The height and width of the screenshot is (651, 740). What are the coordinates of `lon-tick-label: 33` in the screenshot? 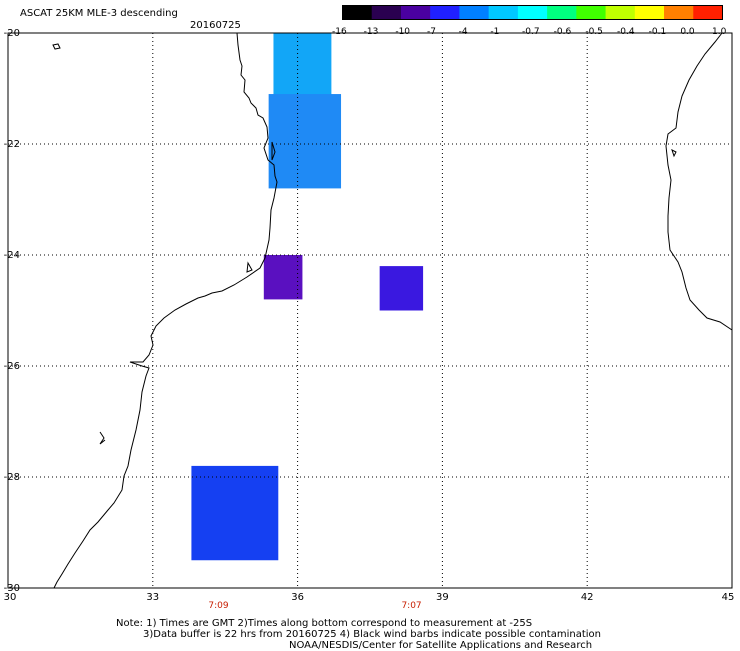 It's located at (153, 597).